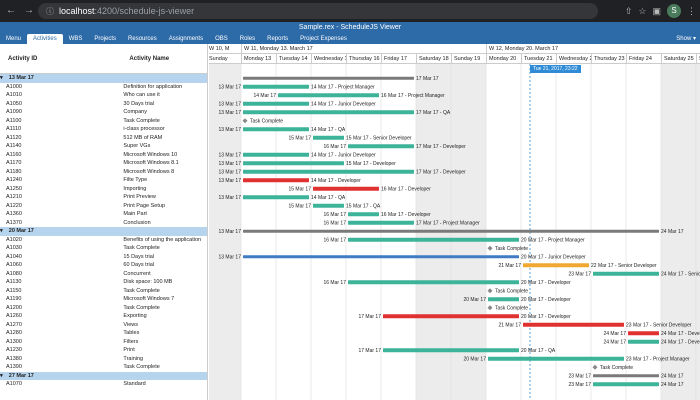  I want to click on forward-icon: →, so click(29, 10).